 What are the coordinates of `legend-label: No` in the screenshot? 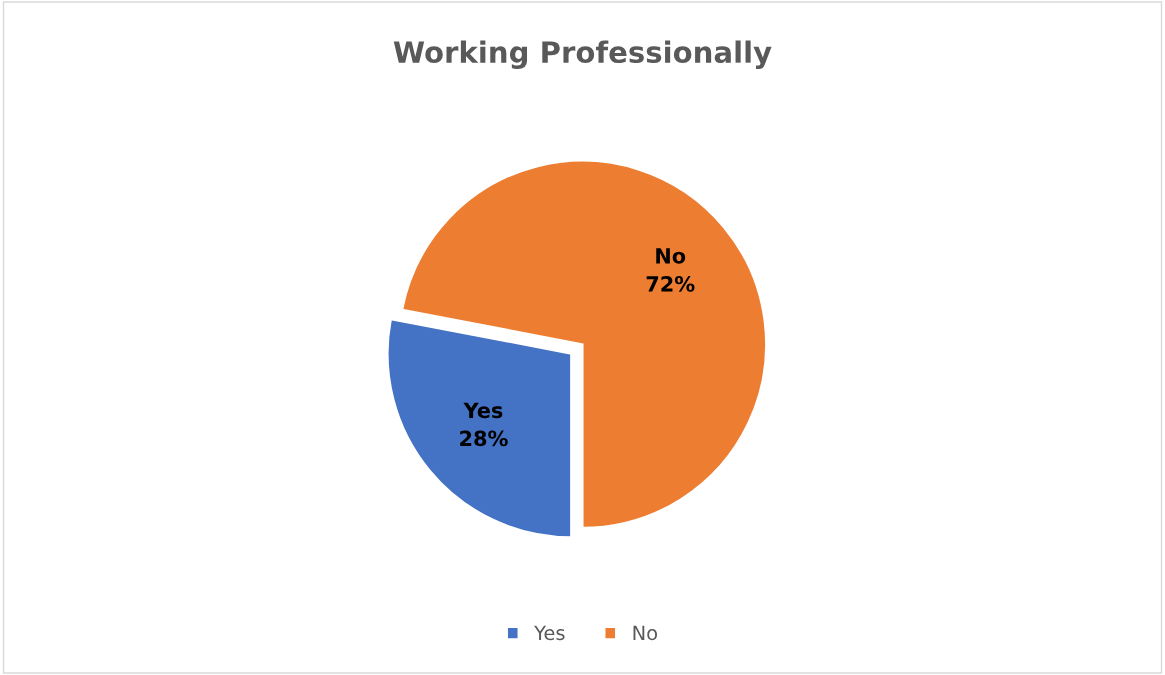 It's located at (645, 633).